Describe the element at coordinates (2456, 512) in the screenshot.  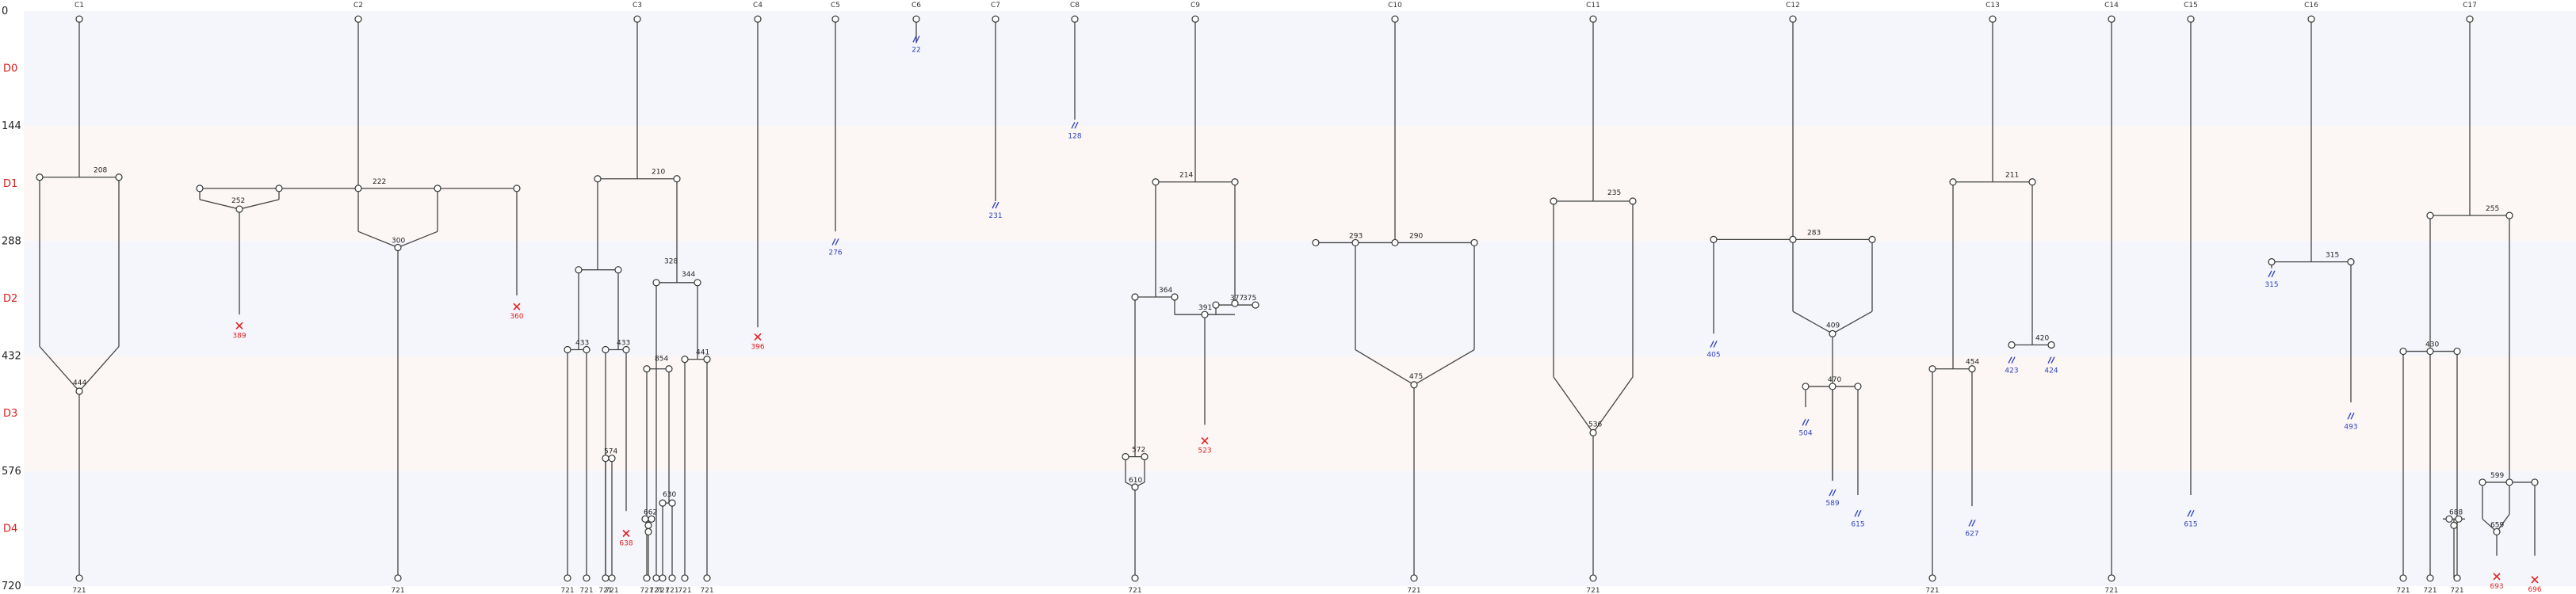
I see `node-label: 688` at that location.